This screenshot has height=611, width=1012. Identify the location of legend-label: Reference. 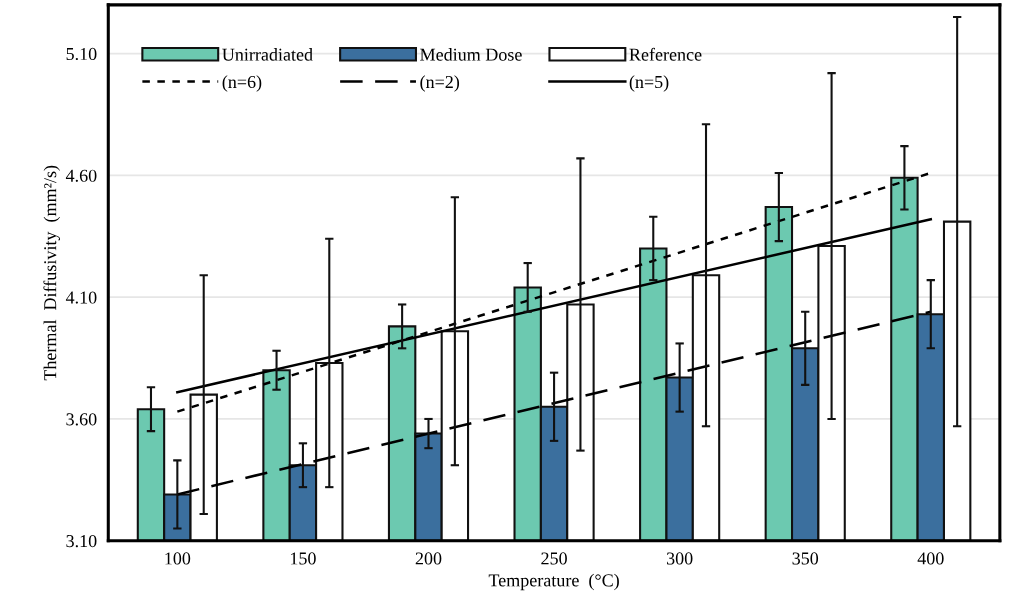
(665, 54).